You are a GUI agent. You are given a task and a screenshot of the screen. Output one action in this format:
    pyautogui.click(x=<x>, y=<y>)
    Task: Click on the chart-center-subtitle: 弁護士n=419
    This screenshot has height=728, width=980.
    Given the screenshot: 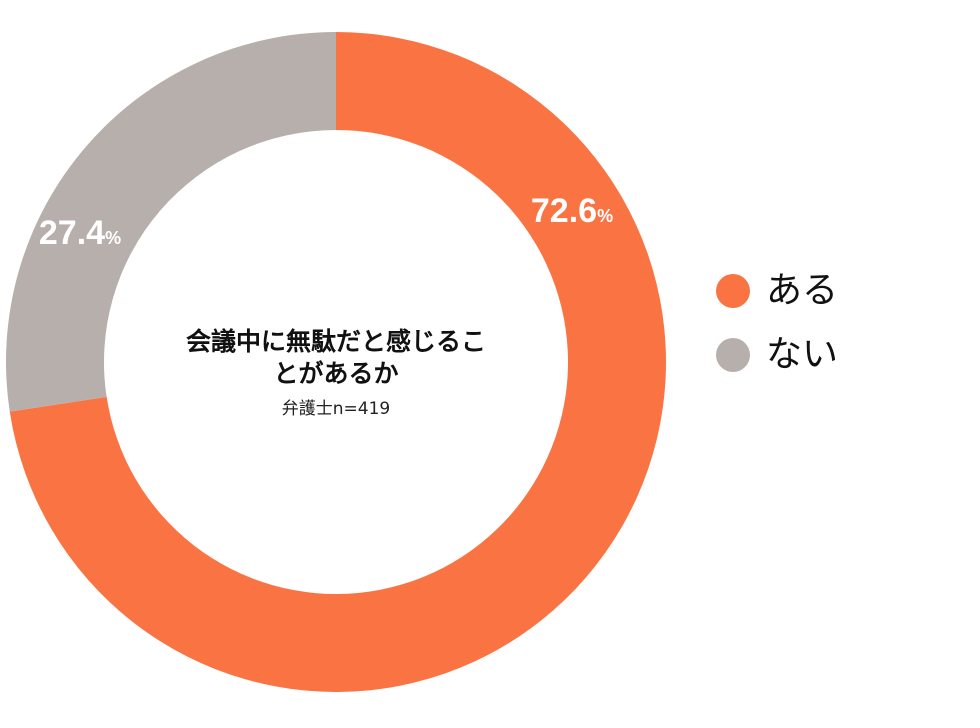 What is the action you would take?
    pyautogui.click(x=336, y=409)
    